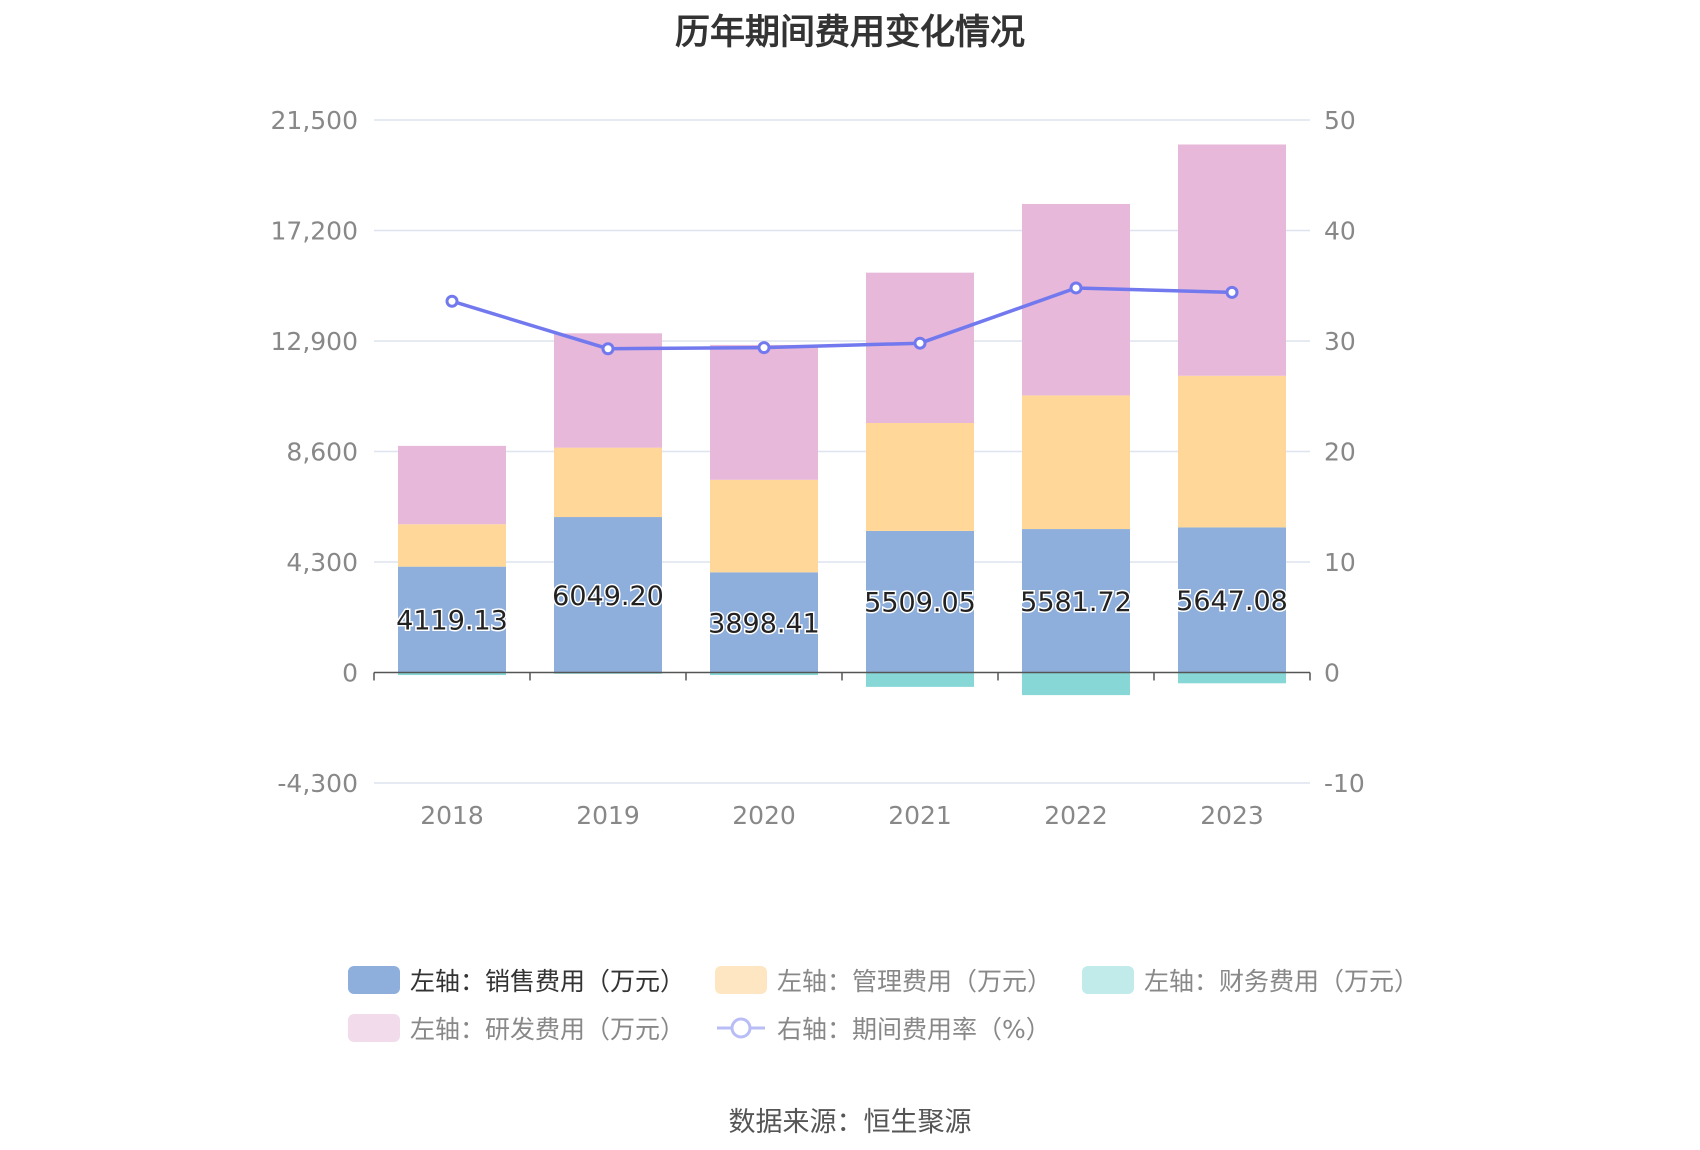 The width and height of the screenshot is (1700, 1150). Describe the element at coordinates (842, 318) in the screenshot. I see `rate-line` at that location.